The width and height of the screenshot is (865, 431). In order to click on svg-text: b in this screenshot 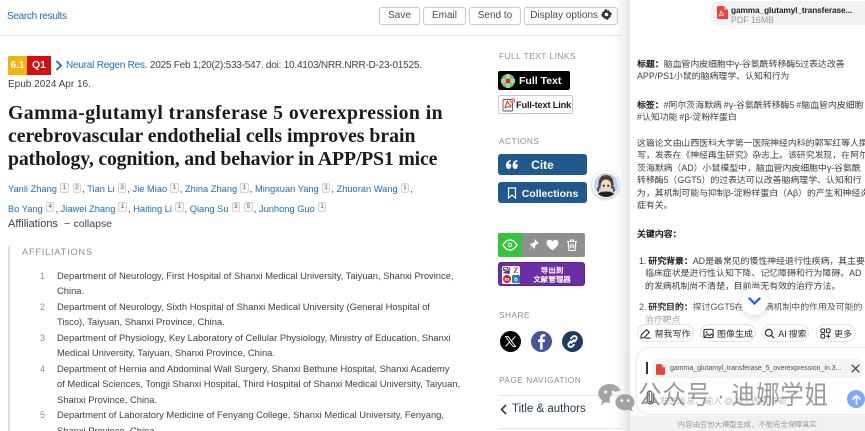, I will do `click(516, 280)`.